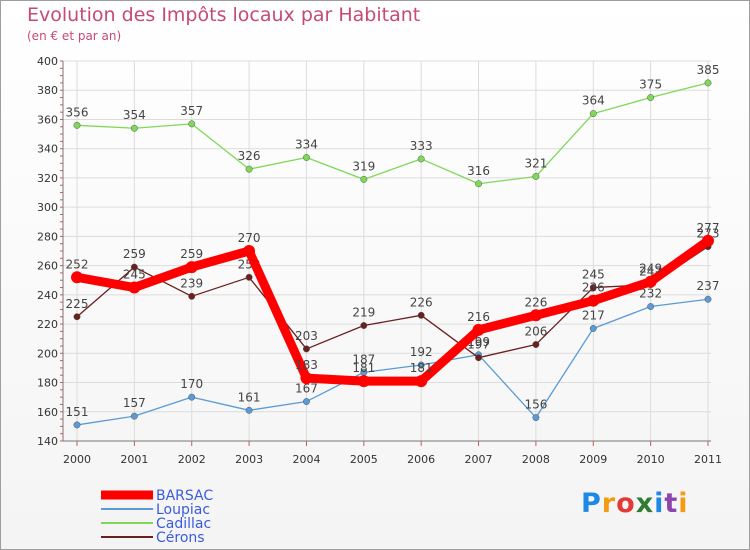  Describe the element at coordinates (478, 317) in the screenshot. I see `data-label: 216` at that location.